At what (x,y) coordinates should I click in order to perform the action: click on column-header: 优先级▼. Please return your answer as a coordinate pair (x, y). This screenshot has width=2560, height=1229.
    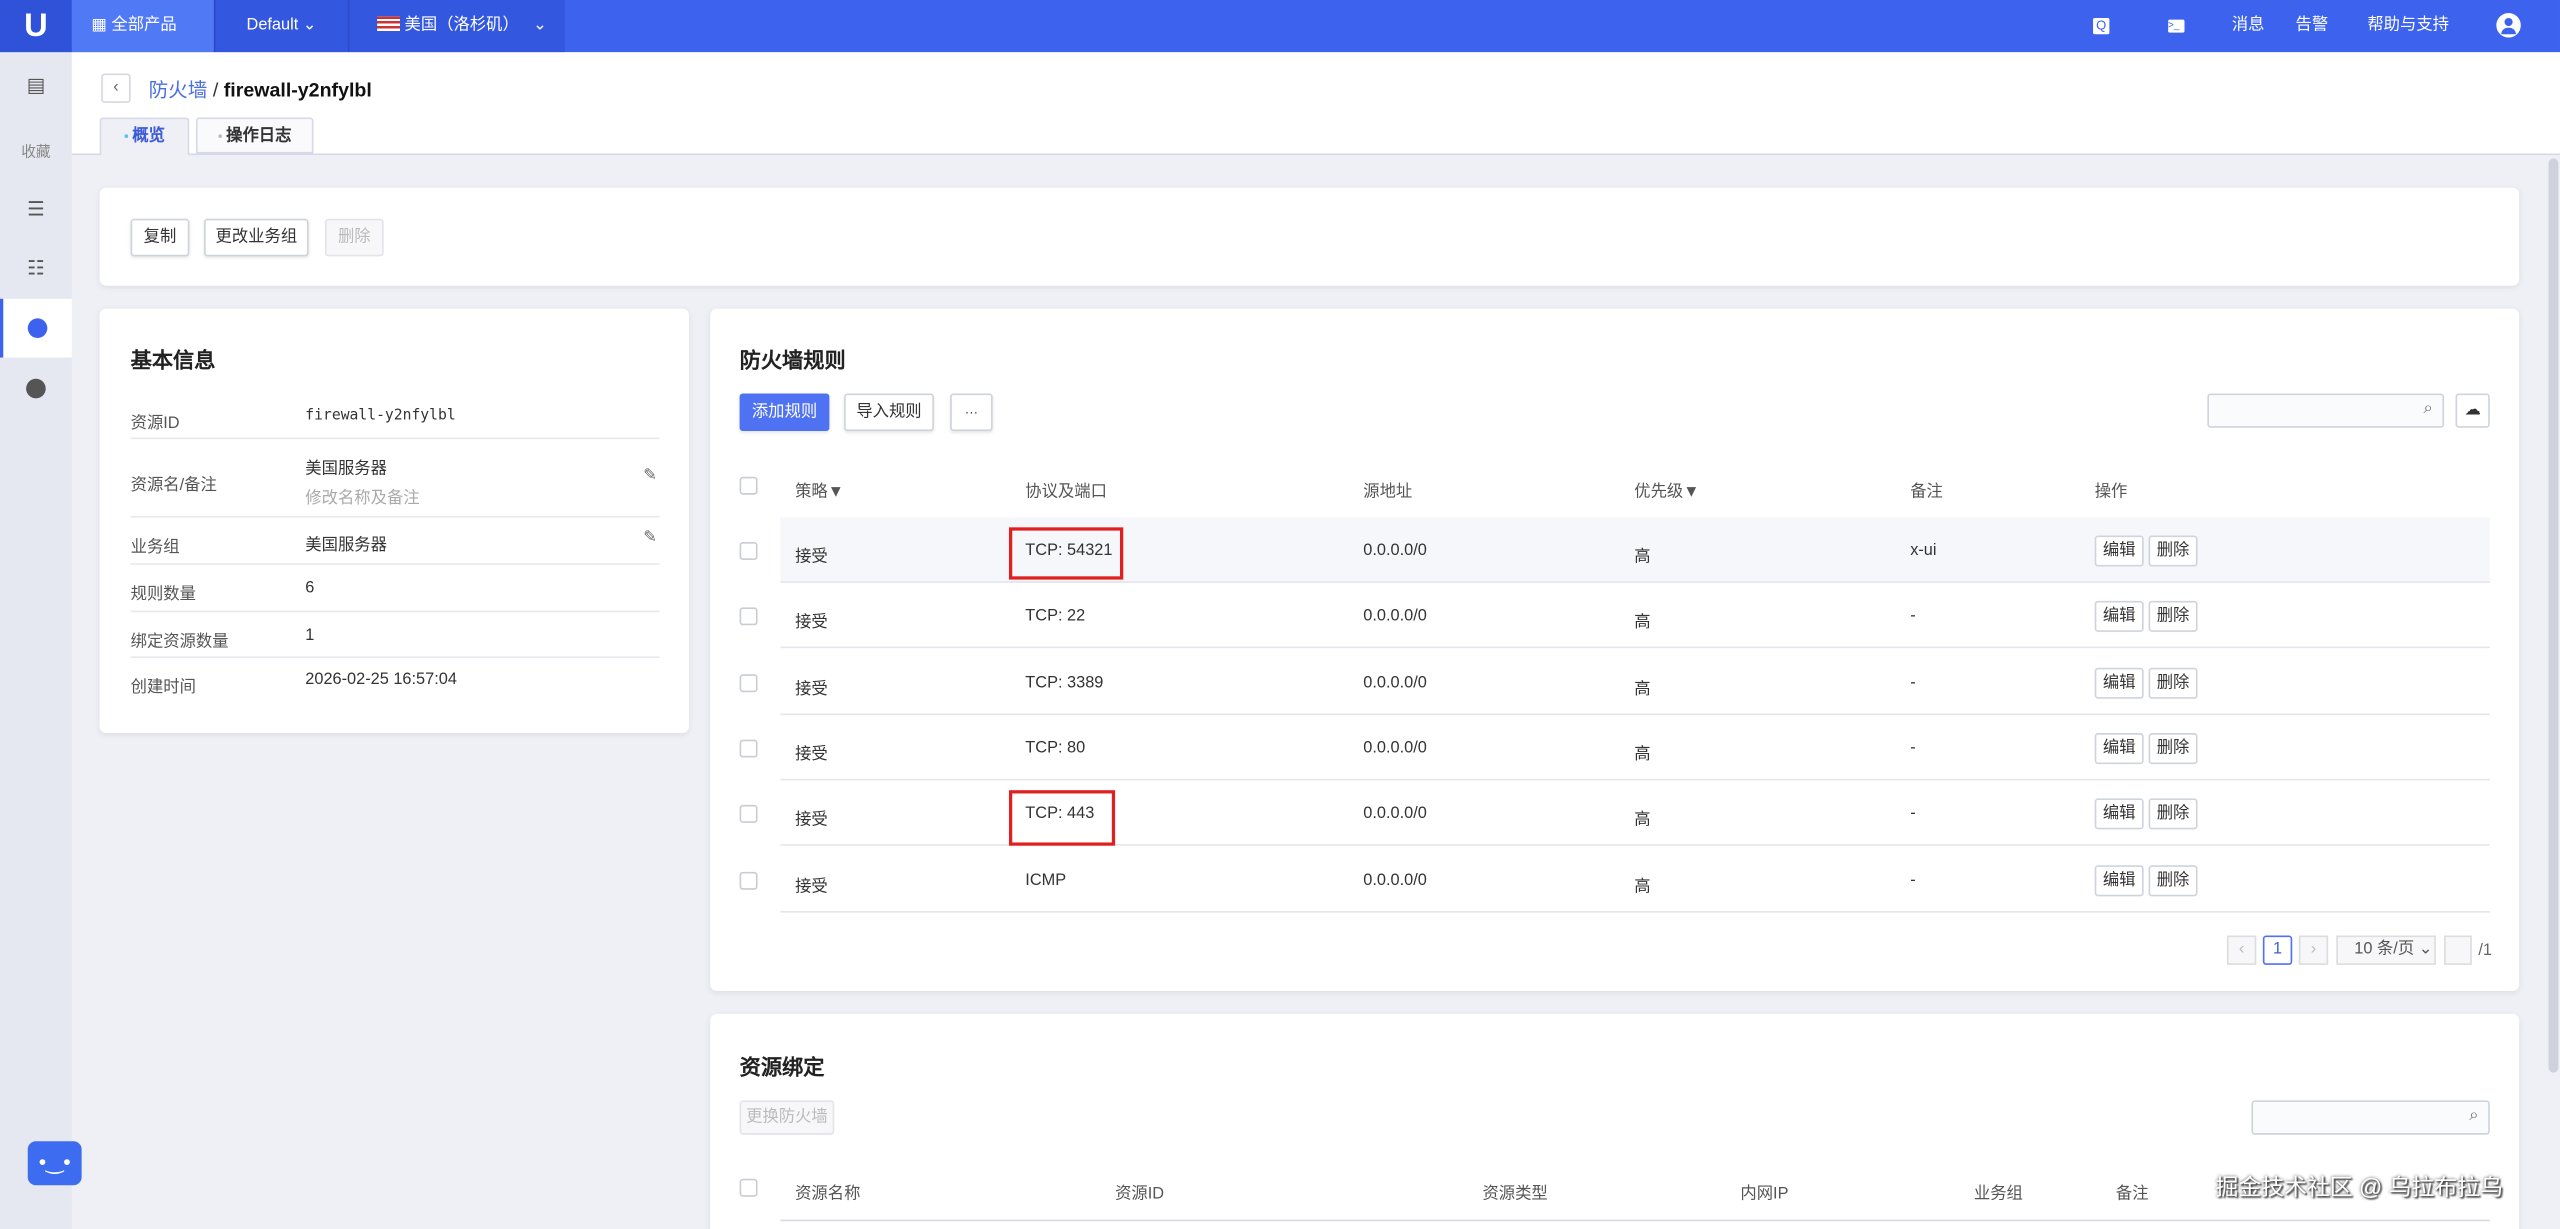
    Looking at the image, I should click on (1667, 492).